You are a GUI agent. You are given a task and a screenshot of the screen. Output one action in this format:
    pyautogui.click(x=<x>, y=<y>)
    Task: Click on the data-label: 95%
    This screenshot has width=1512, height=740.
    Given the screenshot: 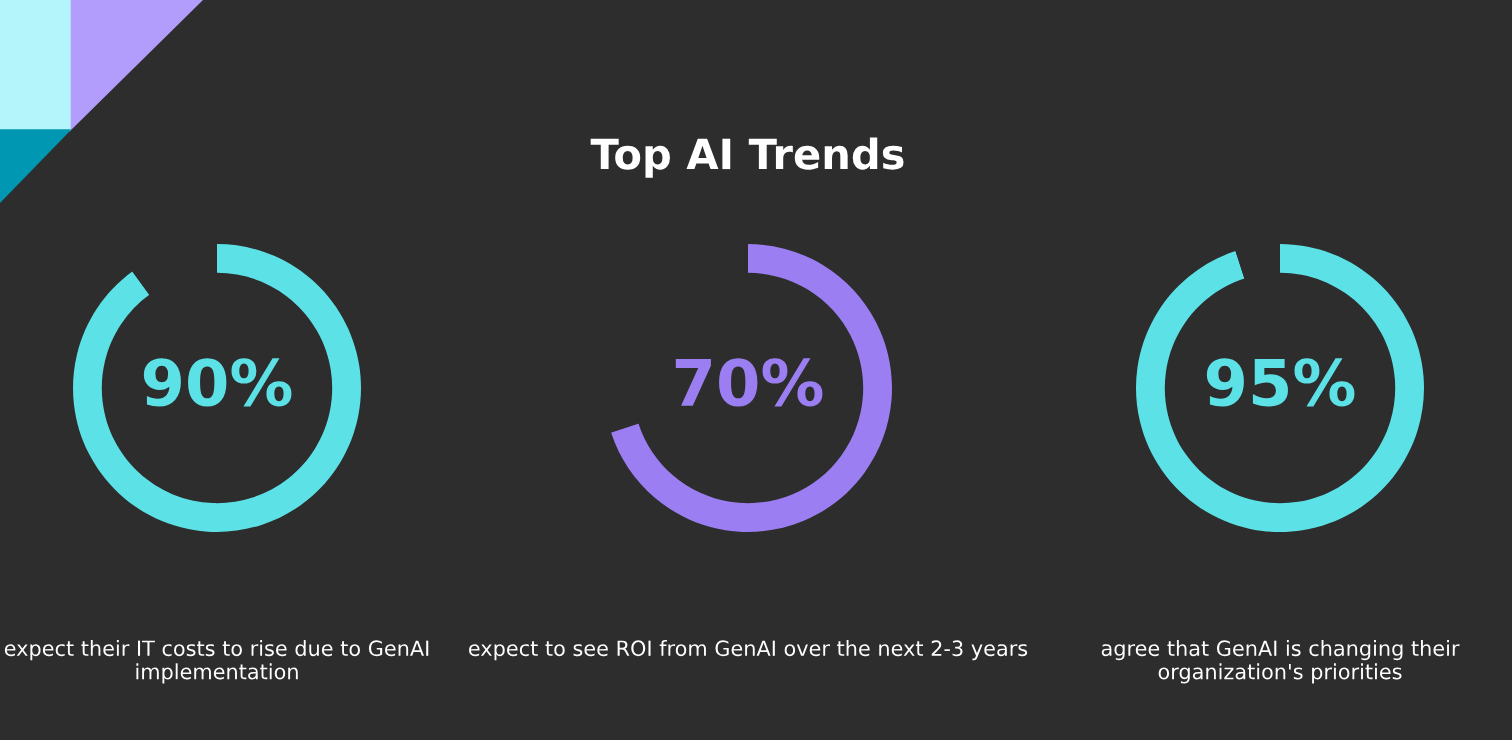 What is the action you would take?
    pyautogui.click(x=1280, y=382)
    